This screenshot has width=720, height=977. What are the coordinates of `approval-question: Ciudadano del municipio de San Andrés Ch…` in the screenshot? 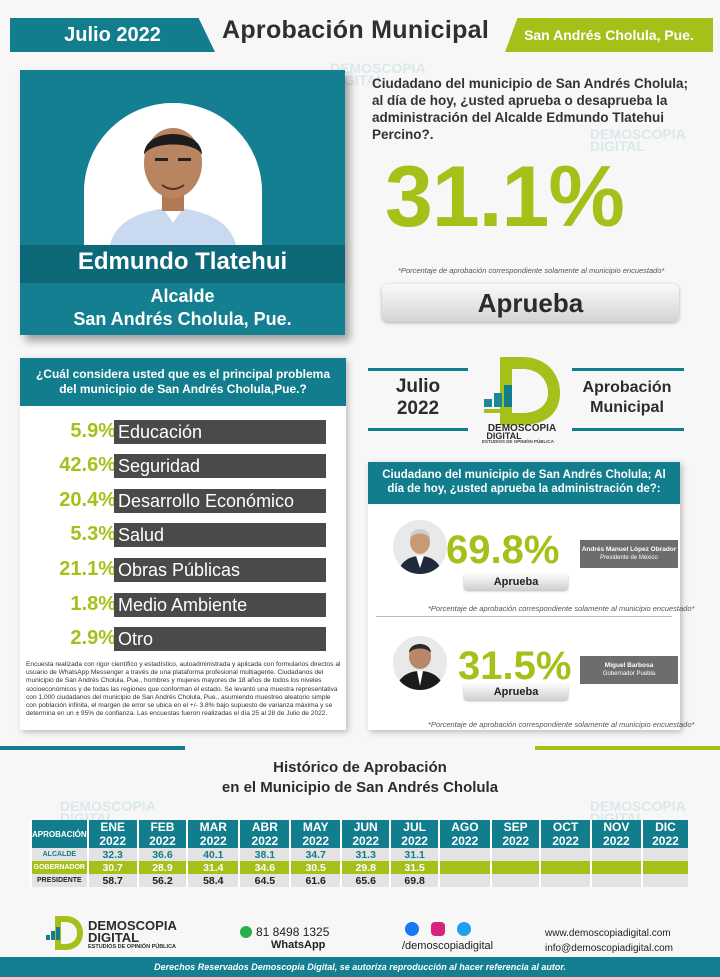 It's located at (524, 483).